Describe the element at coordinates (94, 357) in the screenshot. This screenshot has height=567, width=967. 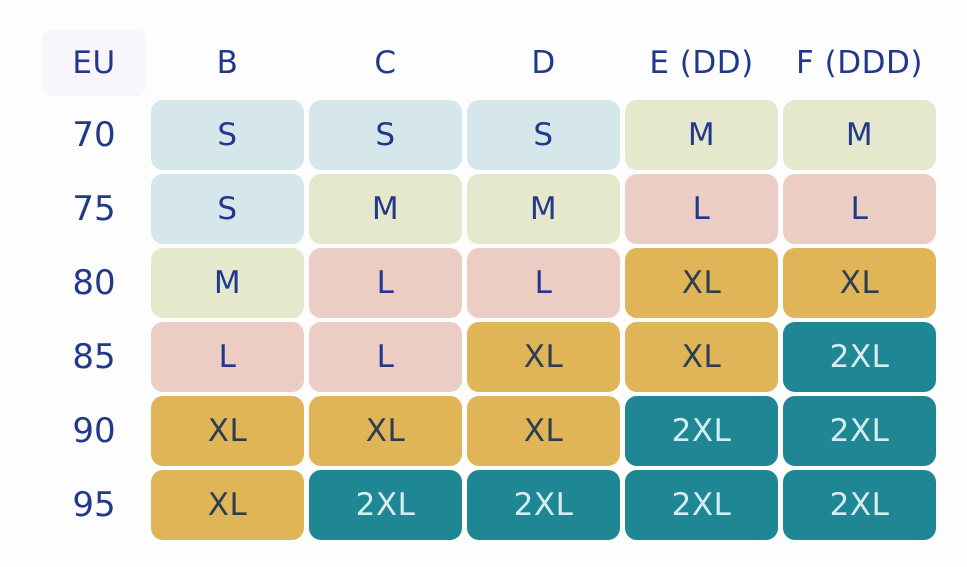
I see `row-label-eu-85: 85` at that location.